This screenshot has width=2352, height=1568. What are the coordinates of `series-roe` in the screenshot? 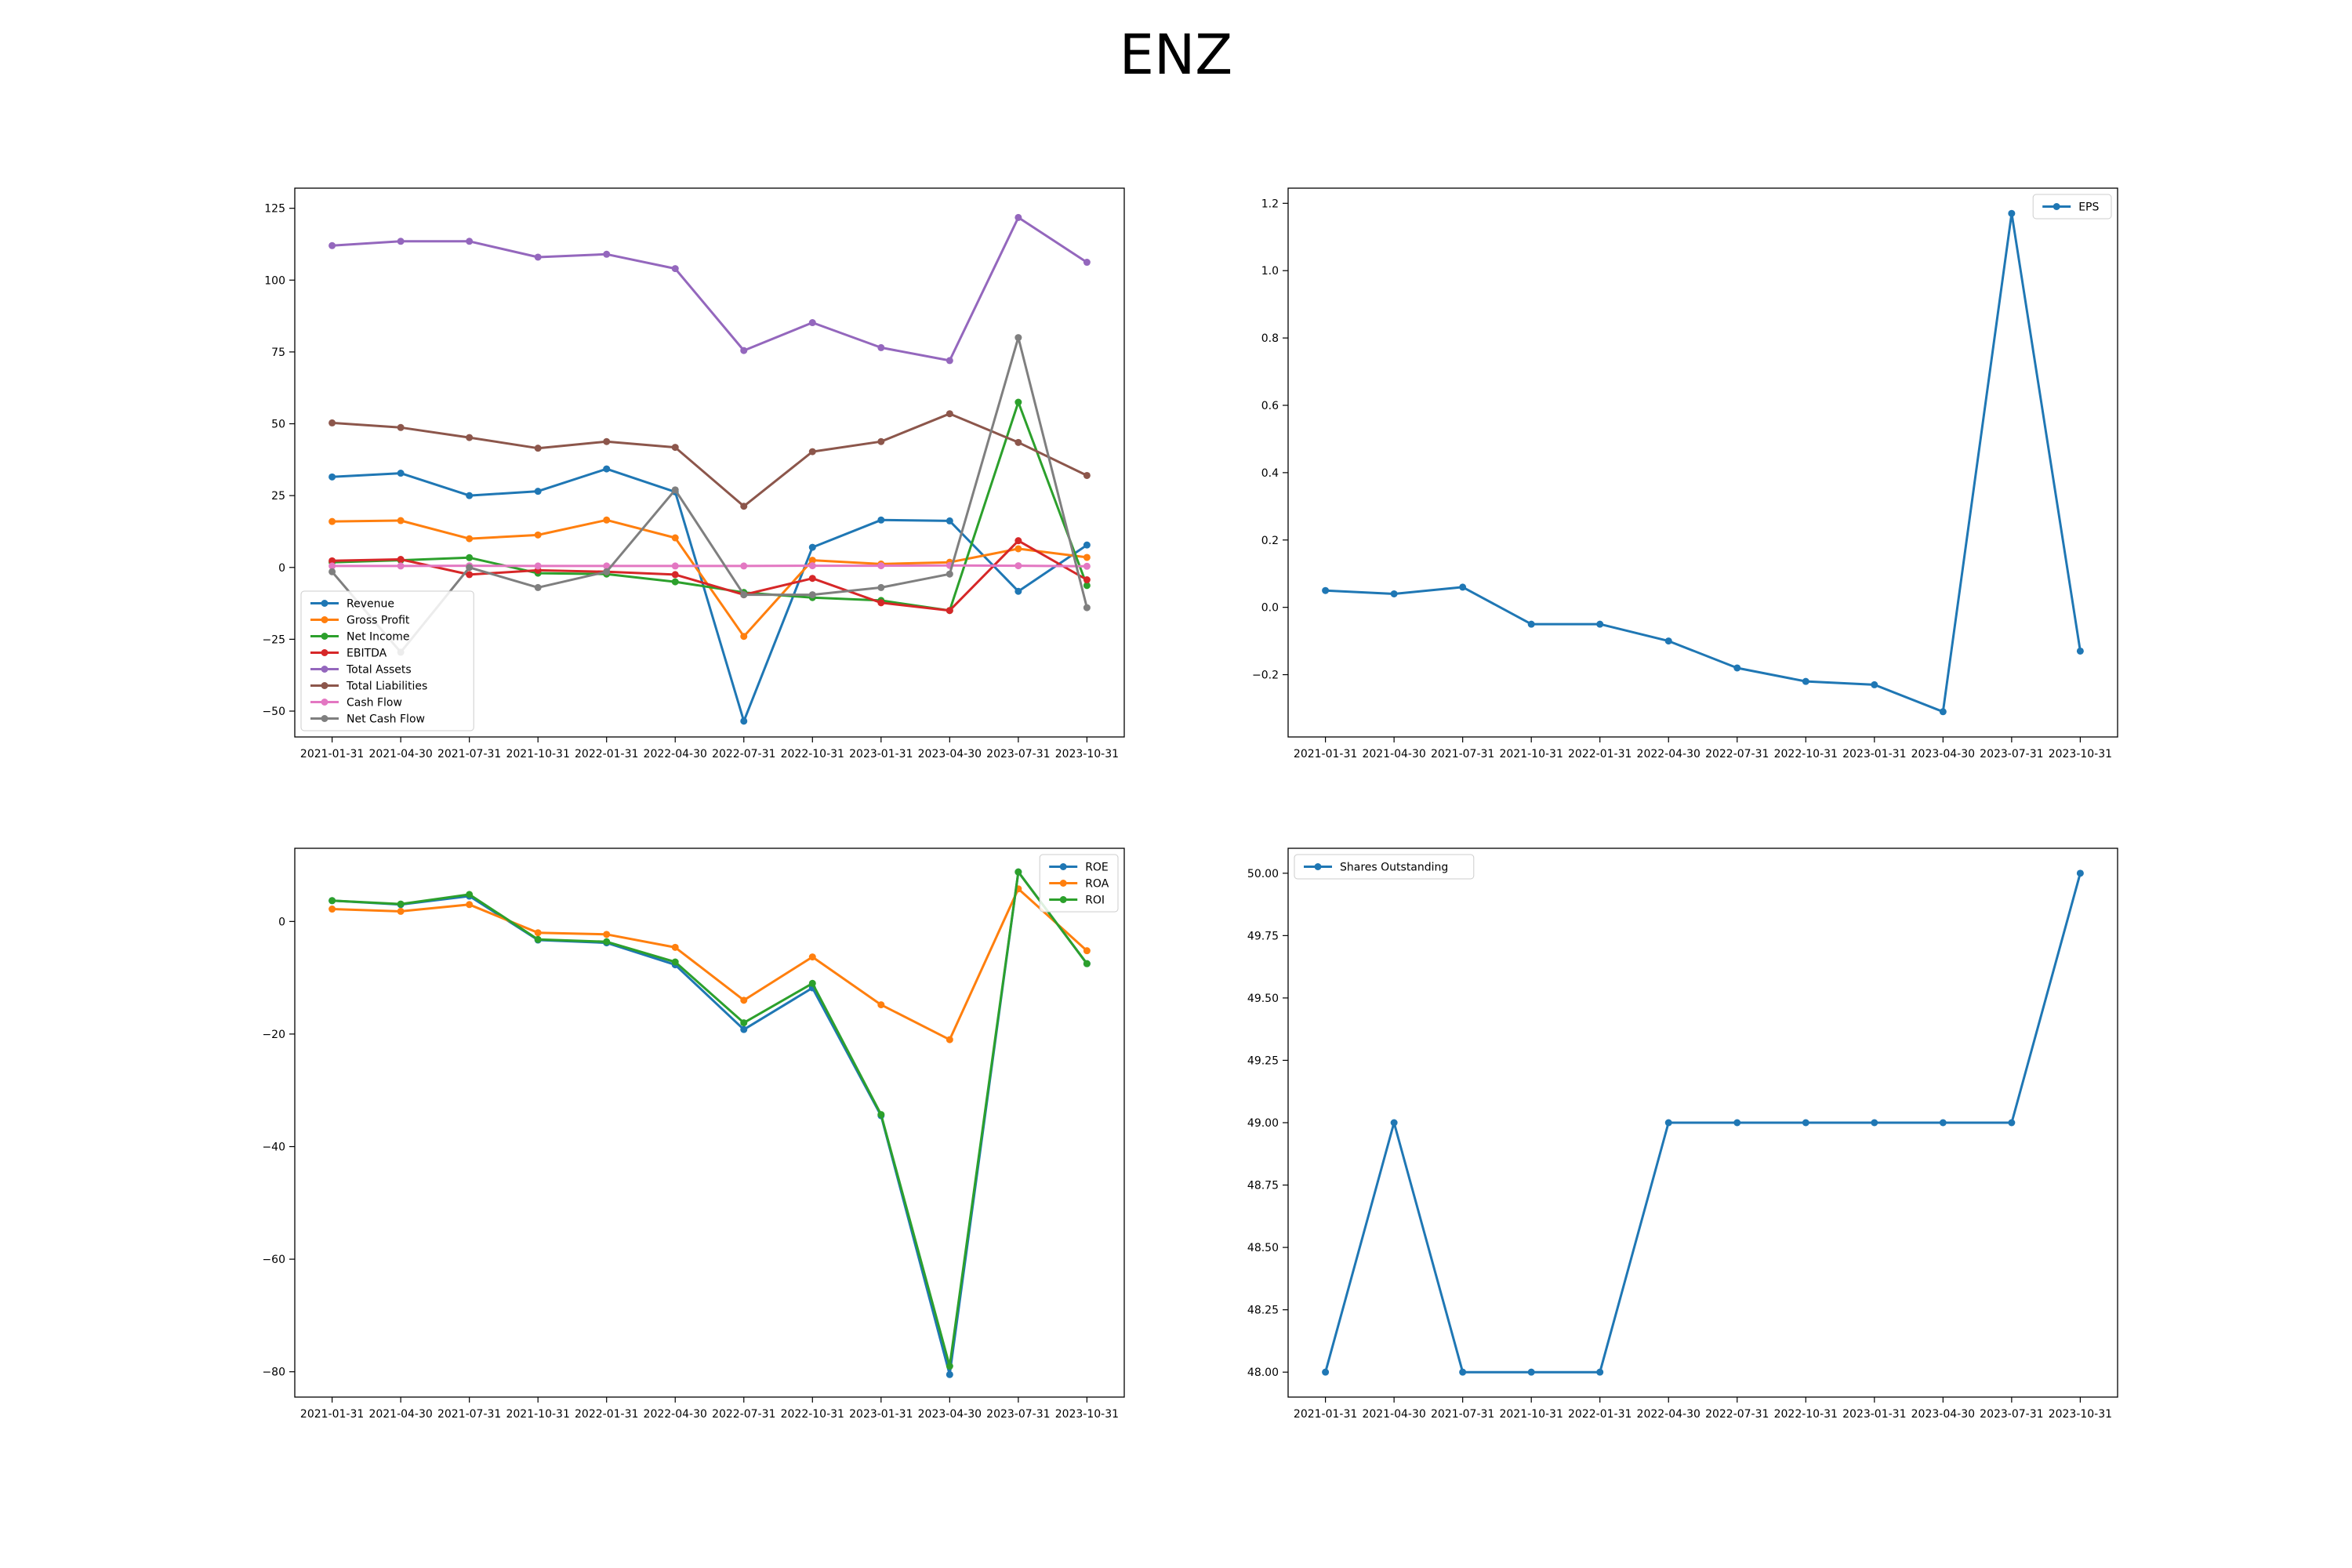 It's located at (709, 1123).